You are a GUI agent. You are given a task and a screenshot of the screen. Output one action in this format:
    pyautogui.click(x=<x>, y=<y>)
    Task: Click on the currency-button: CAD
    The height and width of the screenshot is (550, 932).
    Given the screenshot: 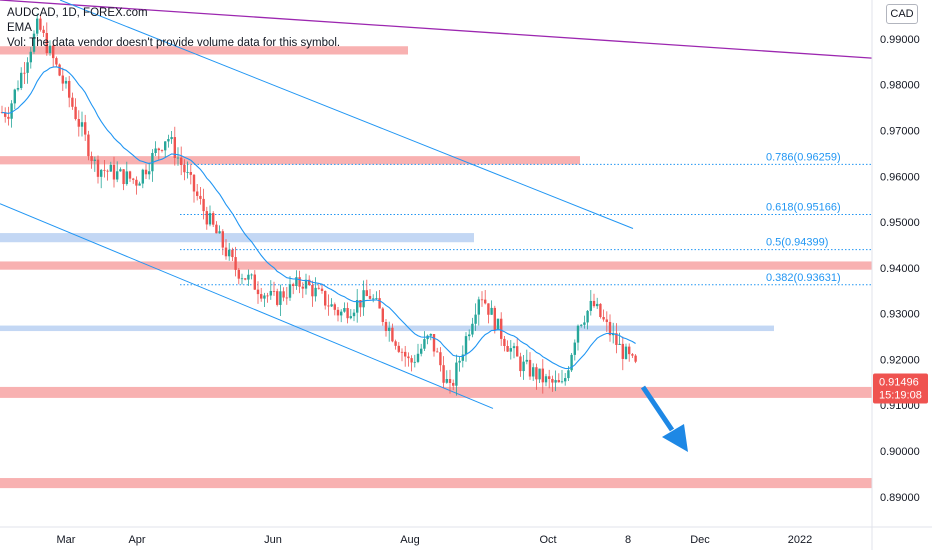 What is the action you would take?
    pyautogui.click(x=902, y=14)
    